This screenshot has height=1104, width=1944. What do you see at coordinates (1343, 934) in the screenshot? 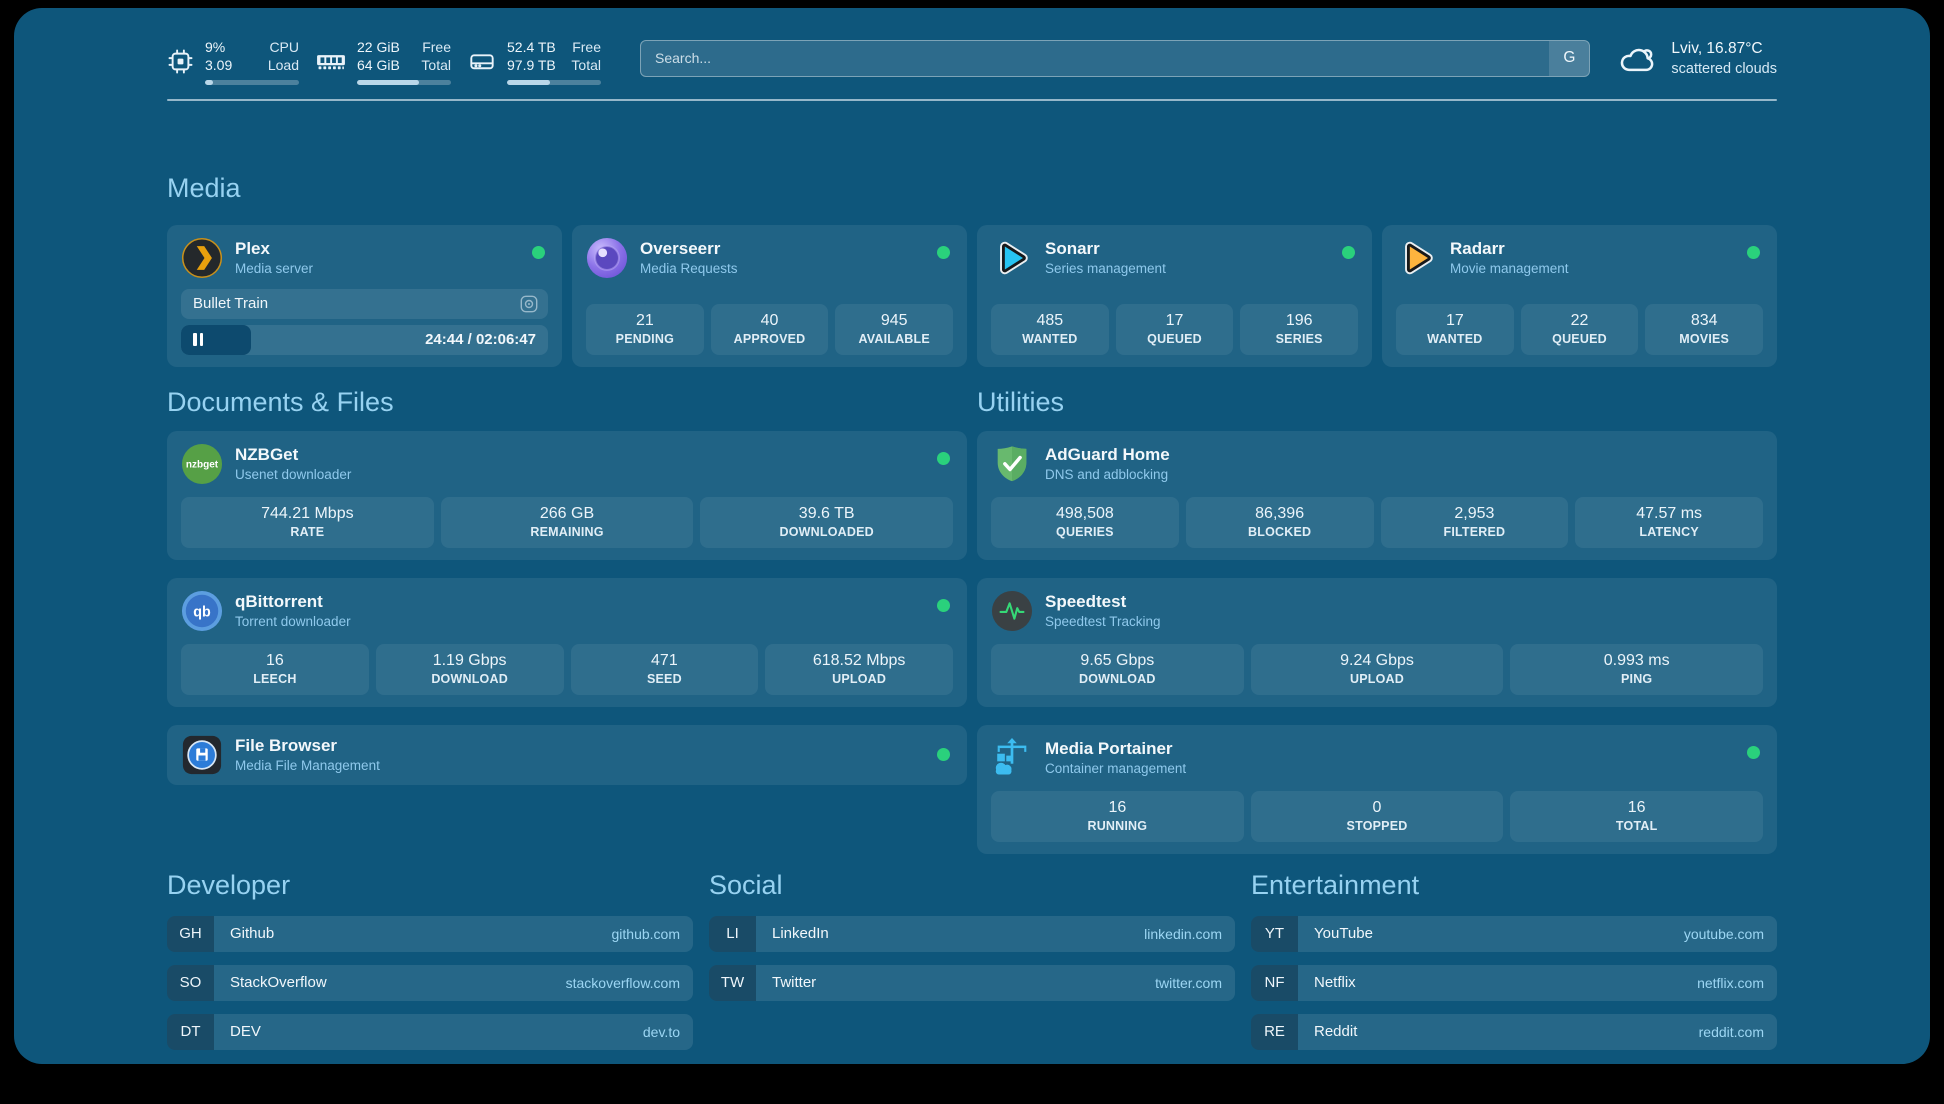
I see `bookmark-name: YouTube` at bounding box center [1343, 934].